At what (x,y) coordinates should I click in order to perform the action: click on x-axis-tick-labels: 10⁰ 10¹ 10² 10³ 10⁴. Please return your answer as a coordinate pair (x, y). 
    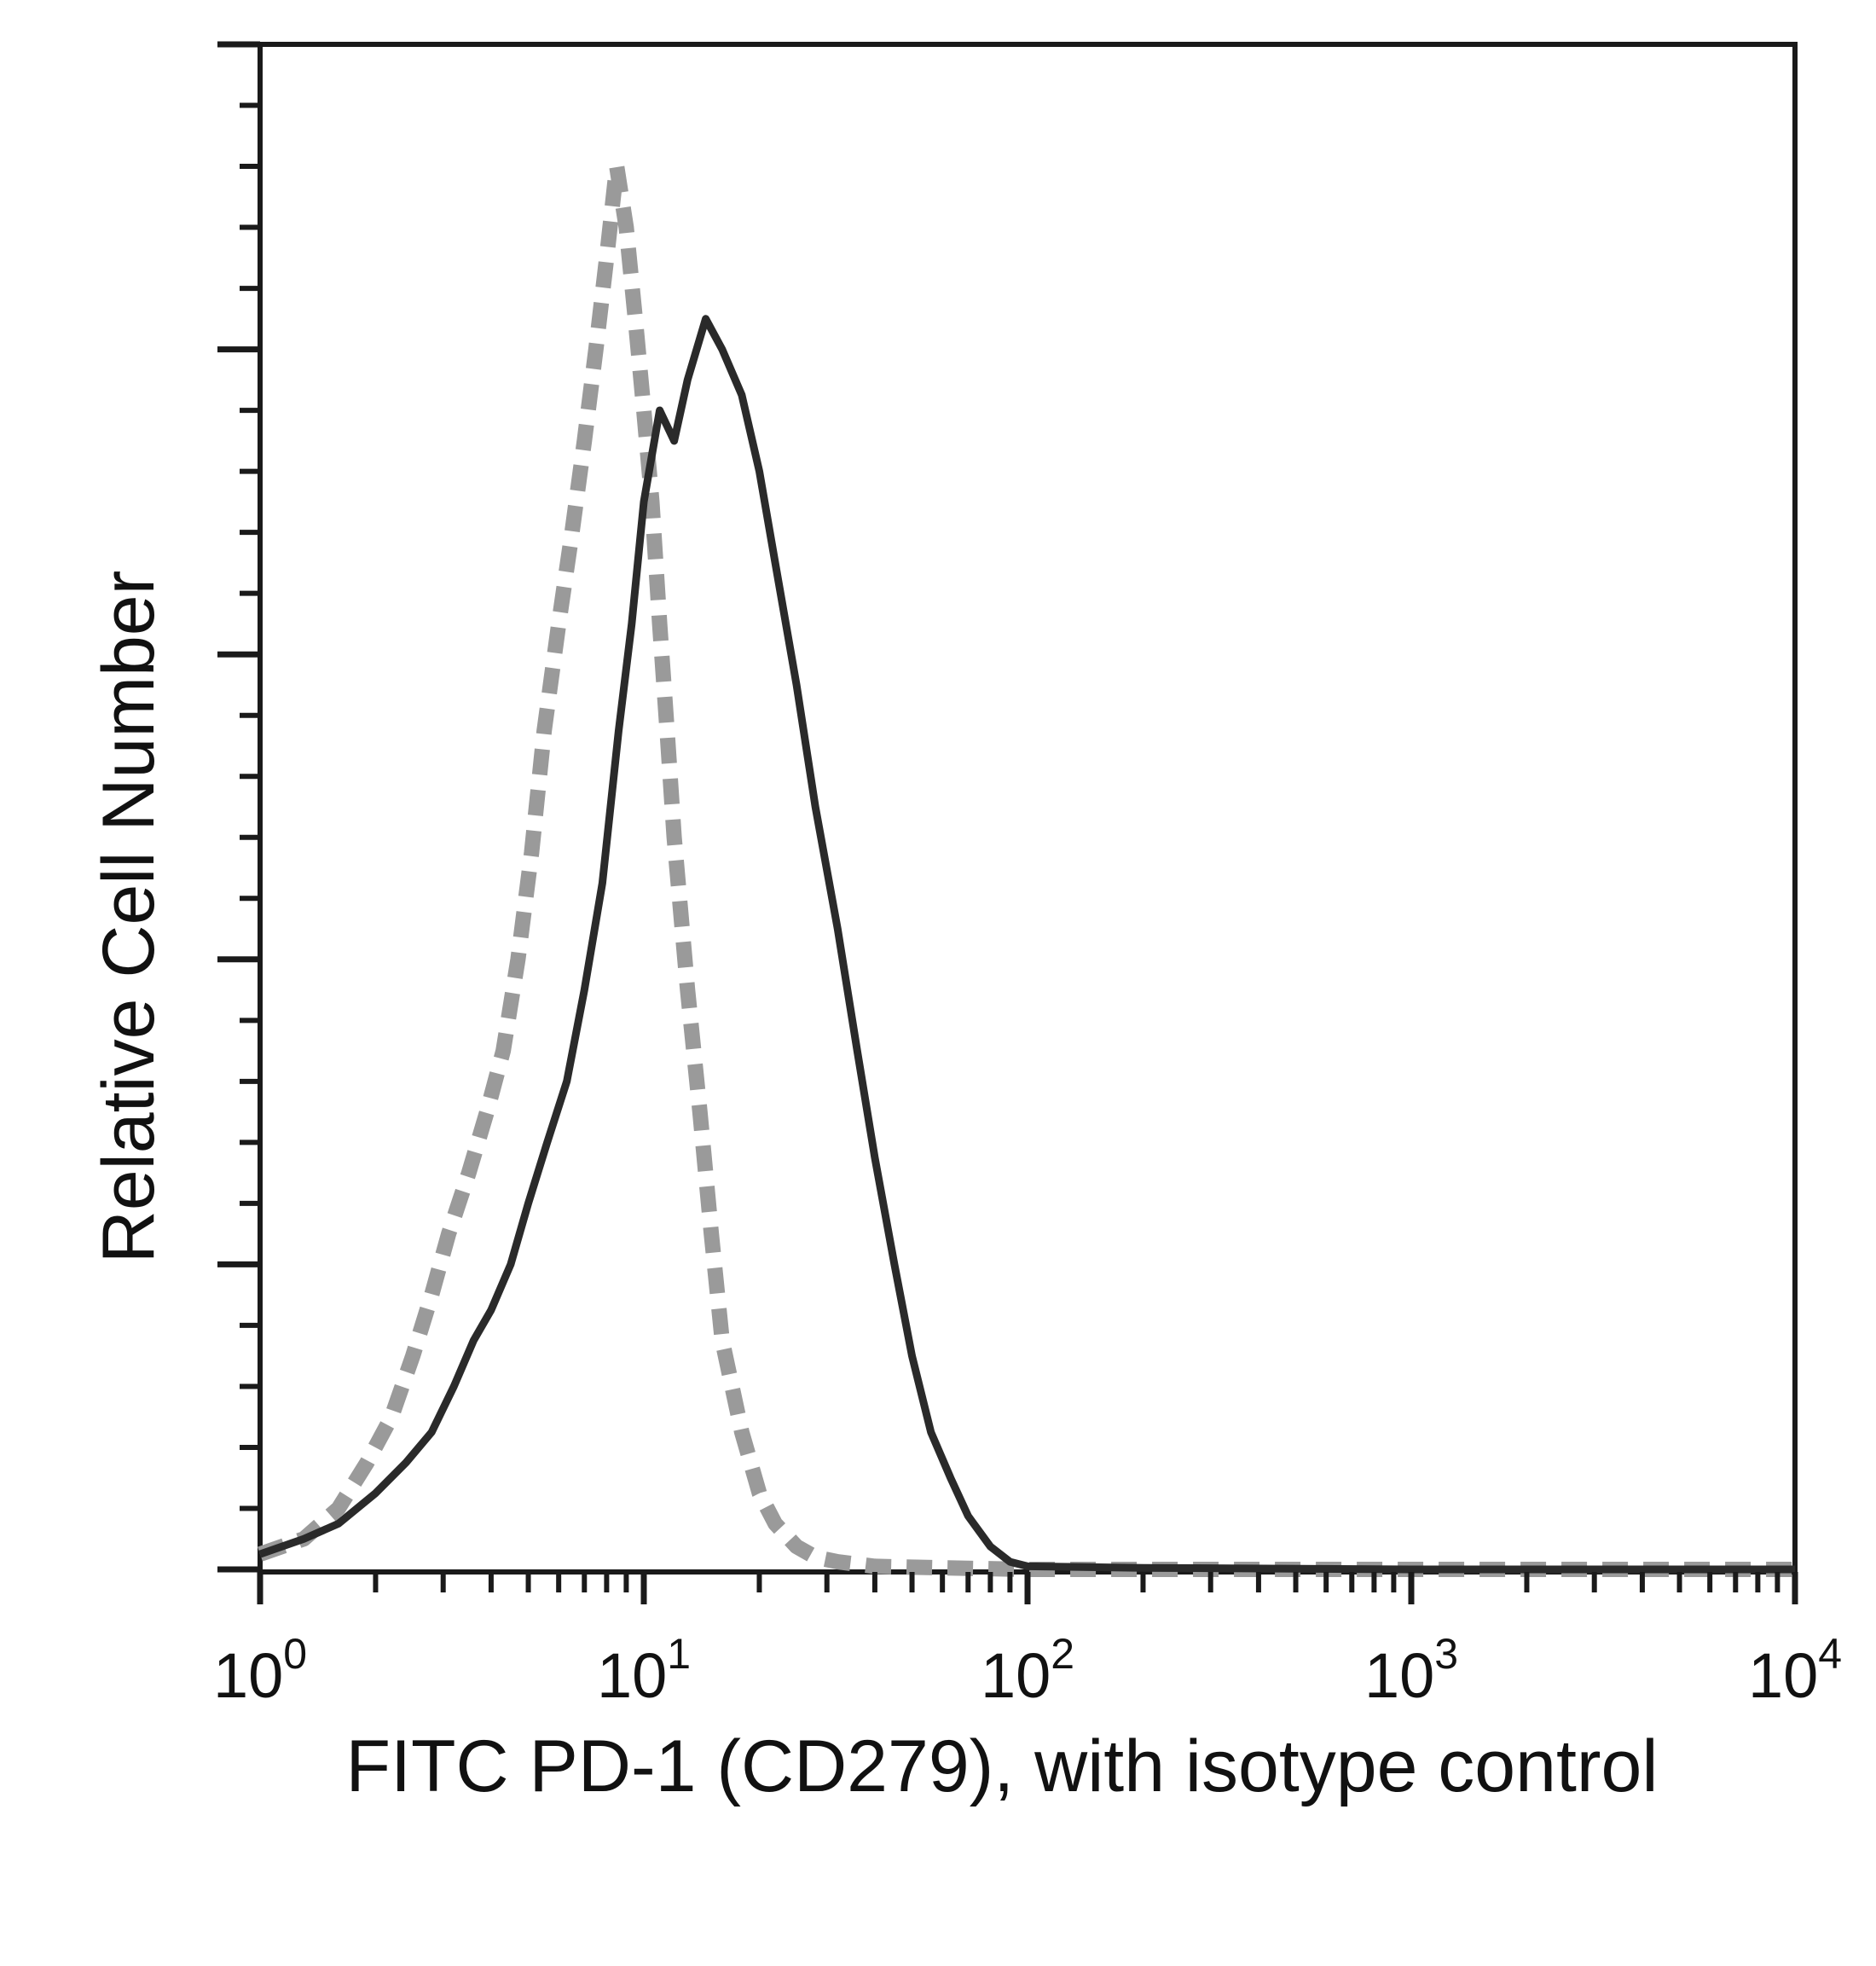
    Looking at the image, I should click on (1028, 1671).